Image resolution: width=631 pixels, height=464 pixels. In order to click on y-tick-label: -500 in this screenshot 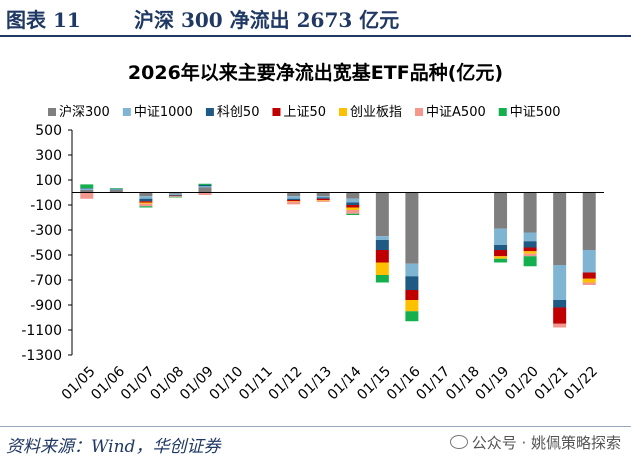, I will do `click(46, 256)`.